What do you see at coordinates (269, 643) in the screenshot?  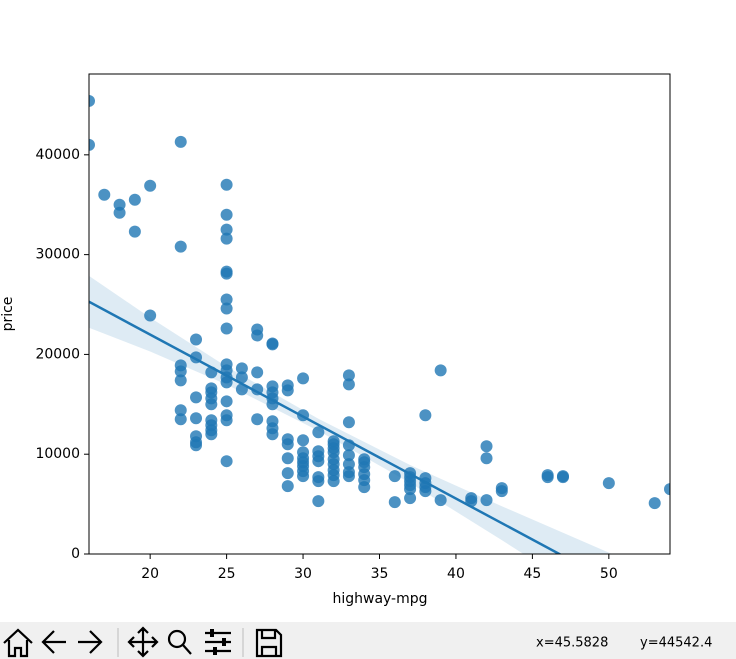 I see `save-button` at bounding box center [269, 643].